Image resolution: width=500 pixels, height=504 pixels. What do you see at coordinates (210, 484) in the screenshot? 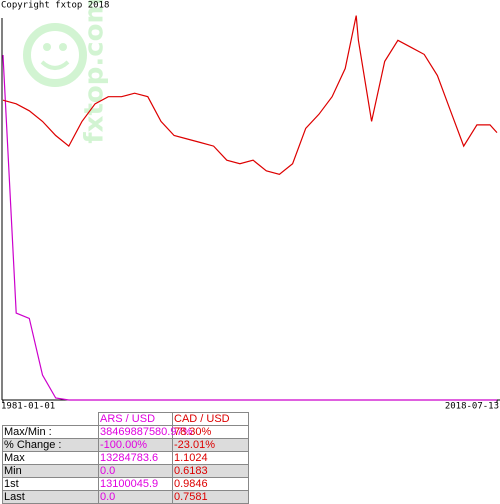
I see `stats-cell: 0.9846` at bounding box center [210, 484].